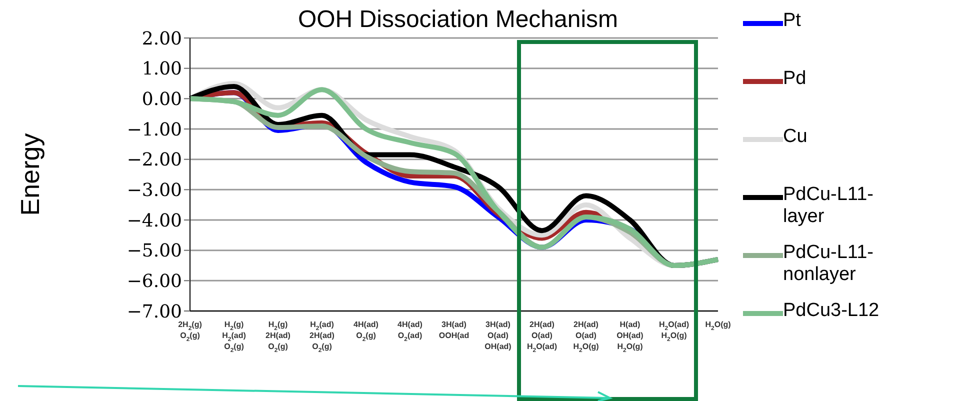 The image size is (965, 401). Describe the element at coordinates (154, 281) in the screenshot. I see `y-tick-label: −6.00` at that location.